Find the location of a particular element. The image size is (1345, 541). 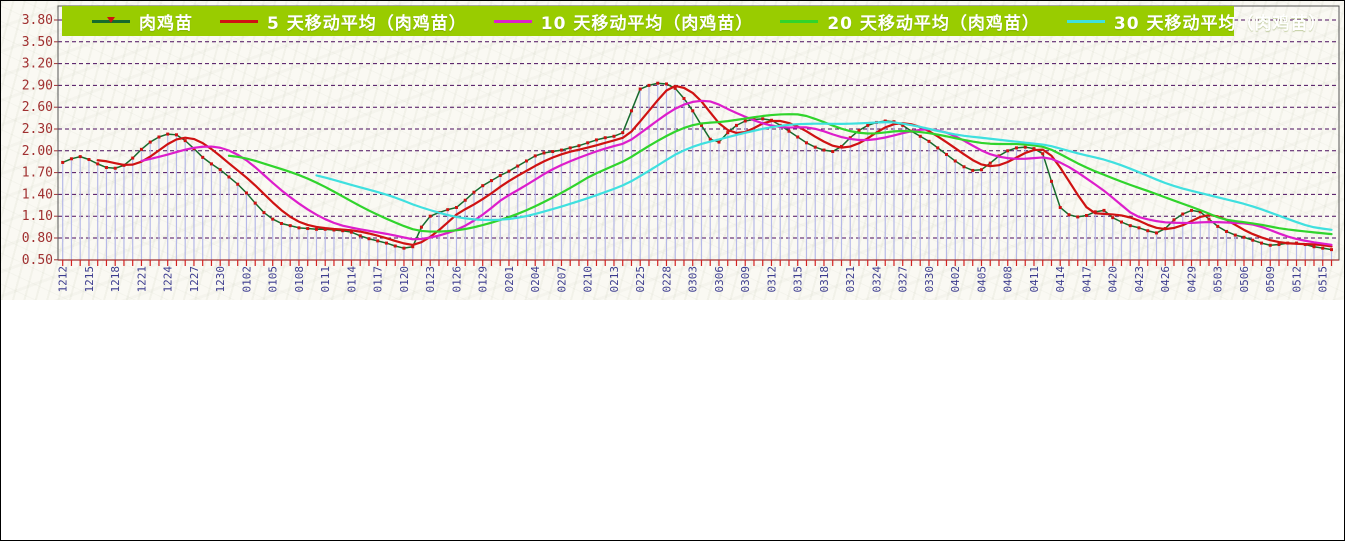

legend-item-ma30: 30 天移动平均（肉鸡苗） is located at coordinates (1196, 21).